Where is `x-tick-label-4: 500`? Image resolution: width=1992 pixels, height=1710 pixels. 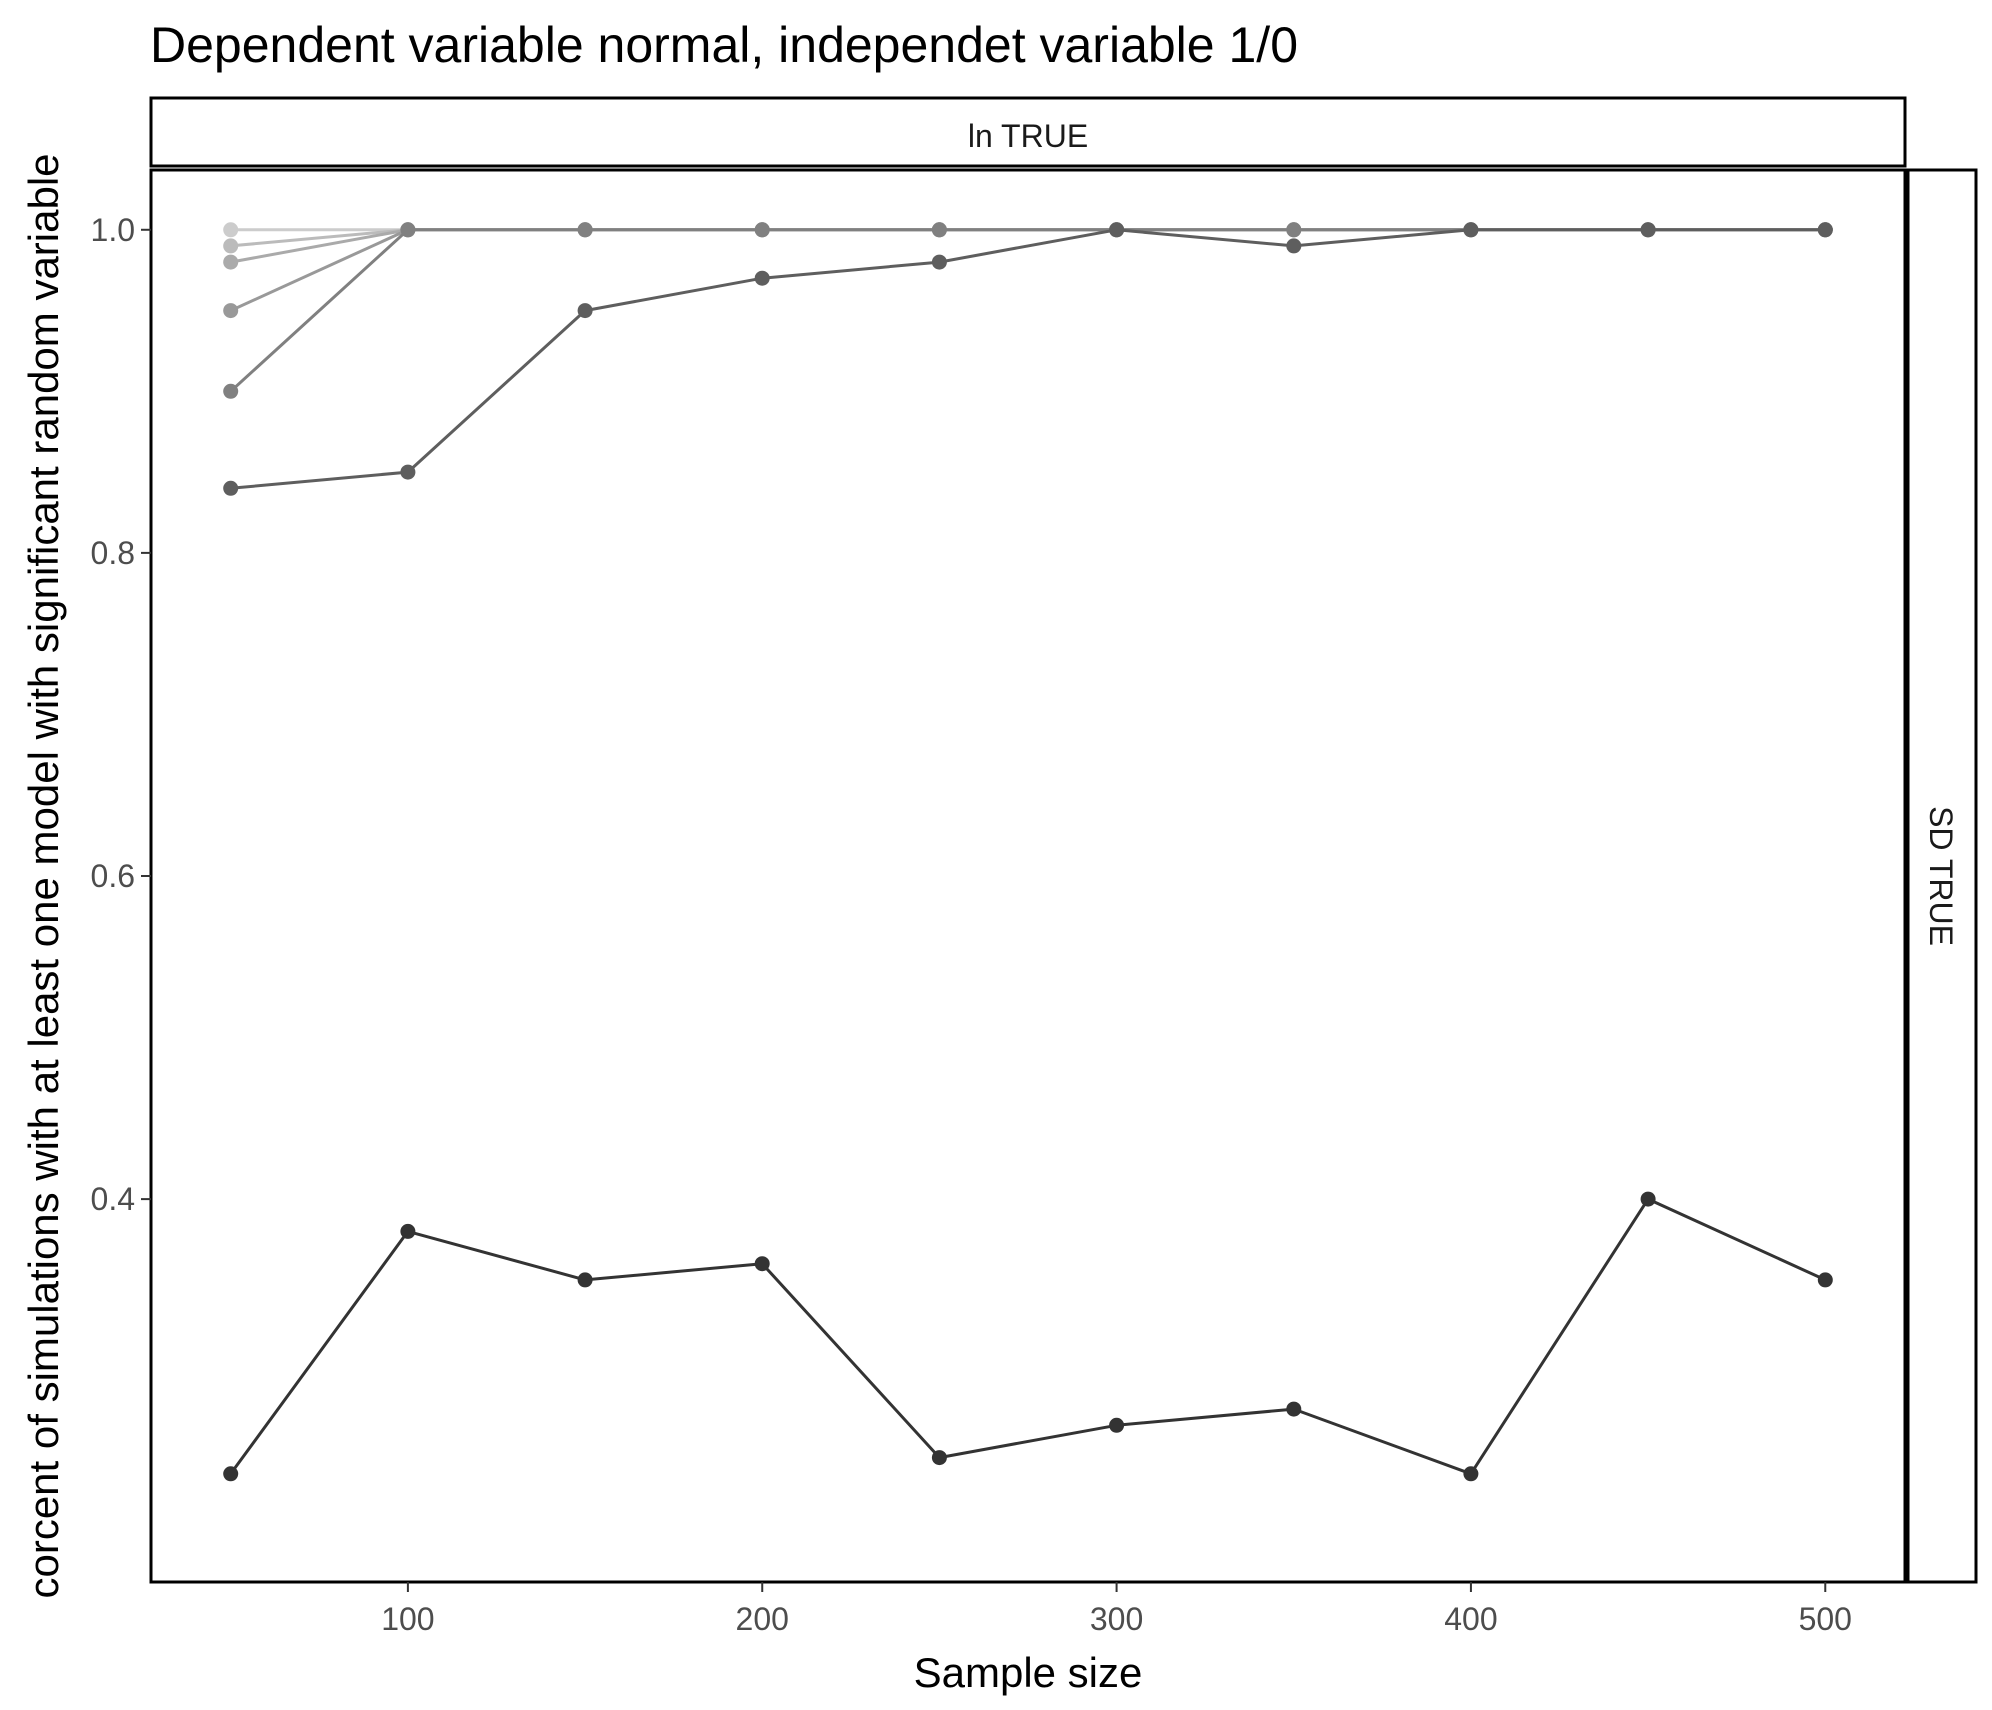 x-tick-label-4: 500 is located at coordinates (1825, 1619).